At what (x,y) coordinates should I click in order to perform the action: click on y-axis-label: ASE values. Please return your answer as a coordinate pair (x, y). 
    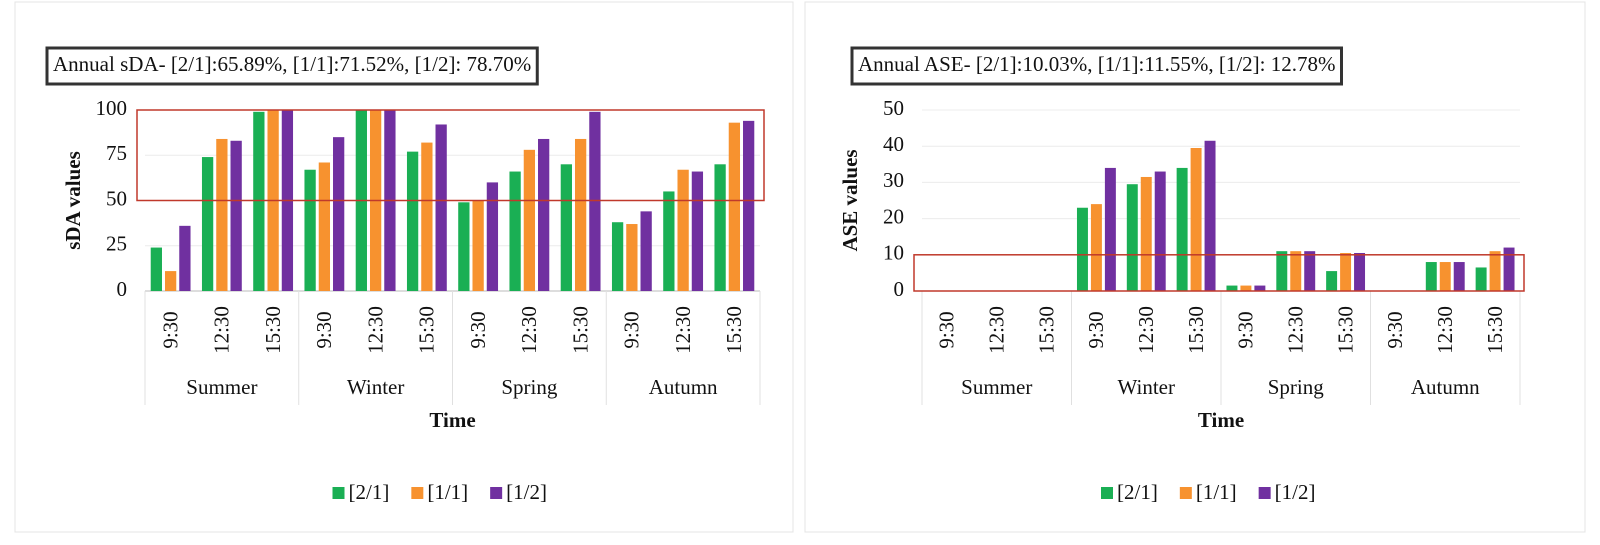
    Looking at the image, I should click on (850, 200).